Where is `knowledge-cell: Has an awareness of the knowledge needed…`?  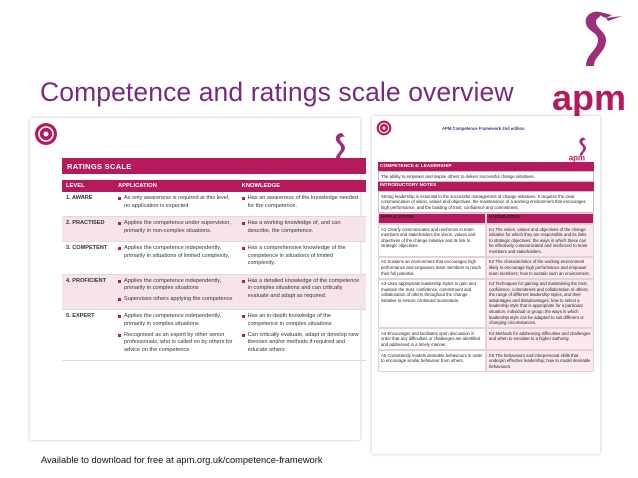
knowledge-cell: Has an awareness of the knowledge needed… is located at coordinates (301, 205).